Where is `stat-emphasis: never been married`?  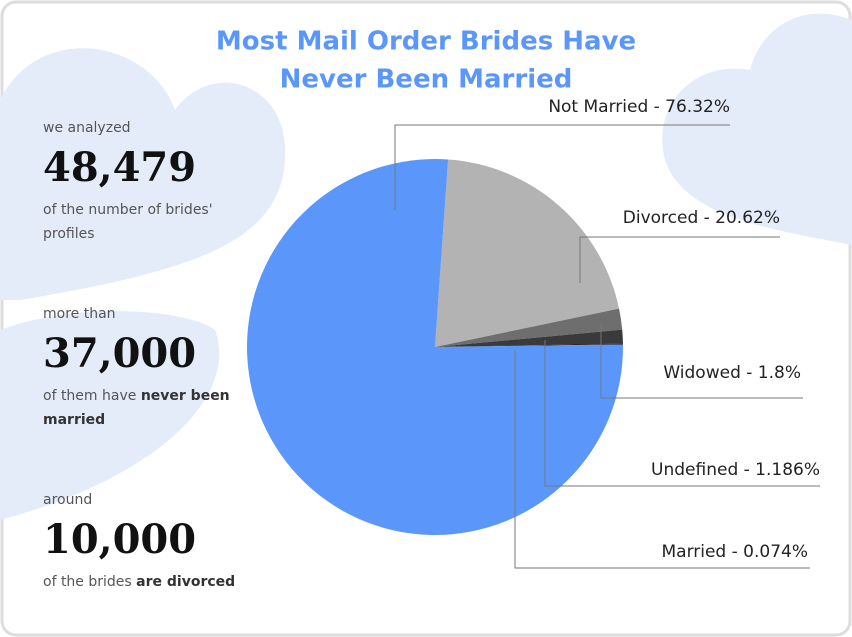
stat-emphasis: never been married is located at coordinates (136, 408).